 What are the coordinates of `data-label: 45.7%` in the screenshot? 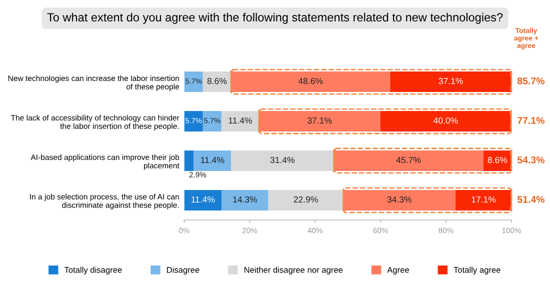 It's located at (408, 160).